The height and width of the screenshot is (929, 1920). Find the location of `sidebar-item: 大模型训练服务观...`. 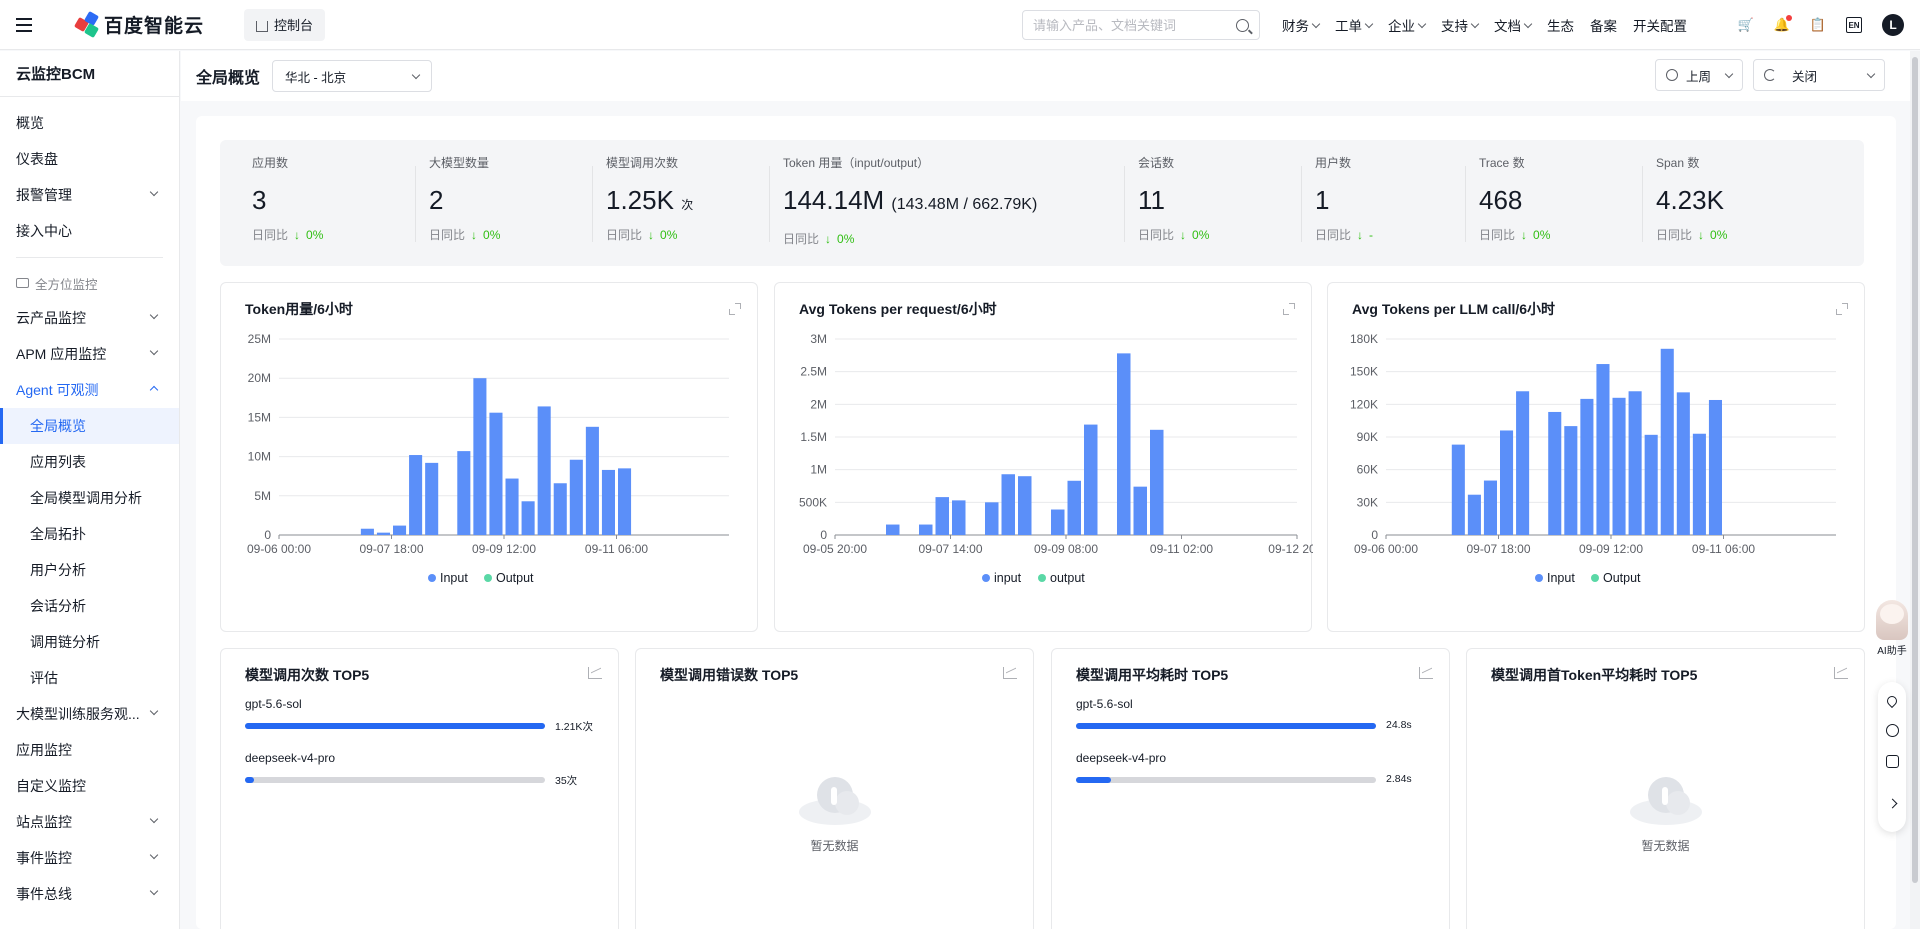

sidebar-item: 大模型训练服务观... is located at coordinates (89, 714).